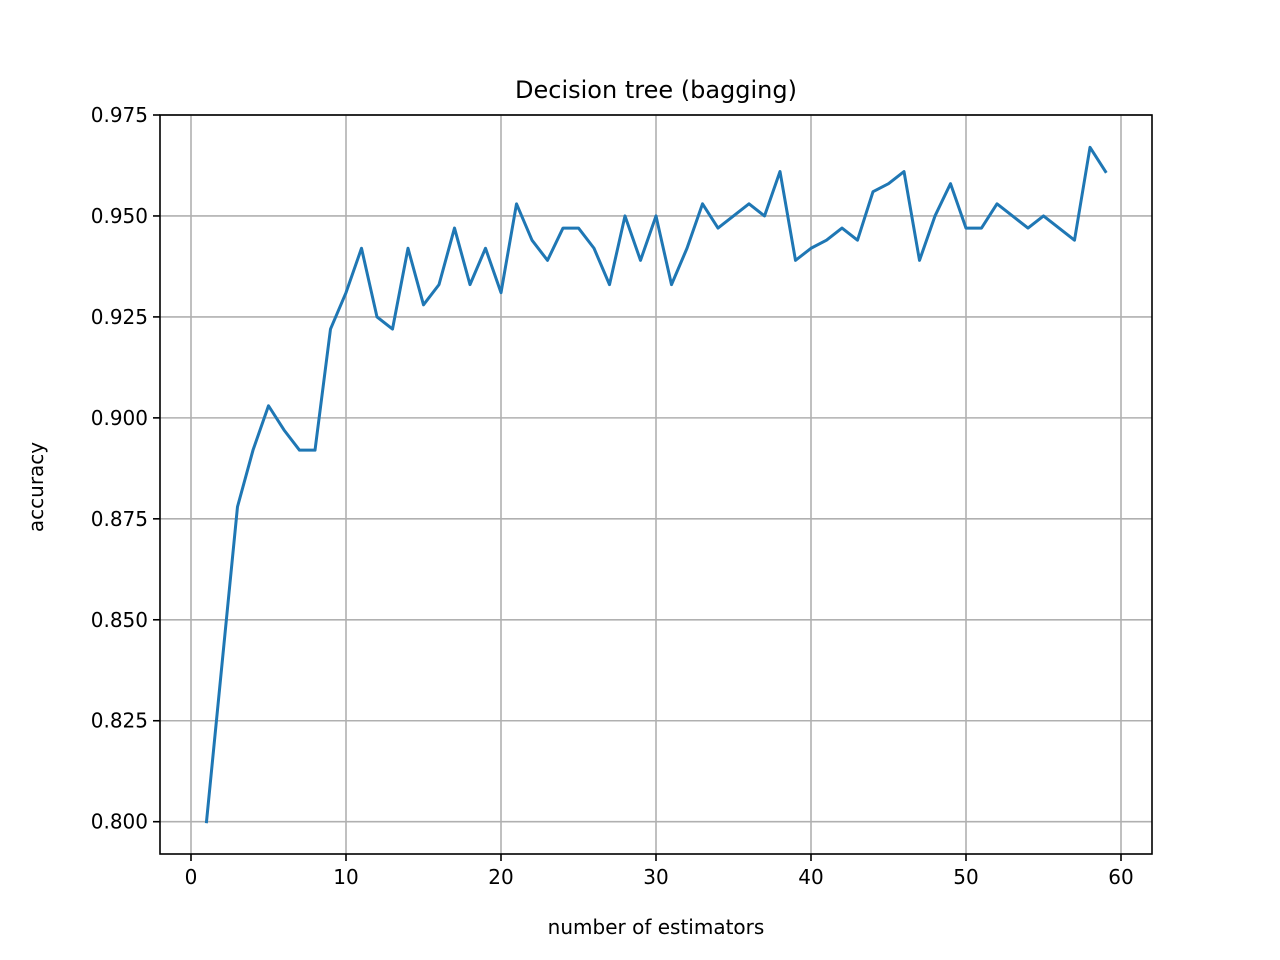 This screenshot has width=1280, height=960. I want to click on x-tick-label: 30, so click(655, 877).